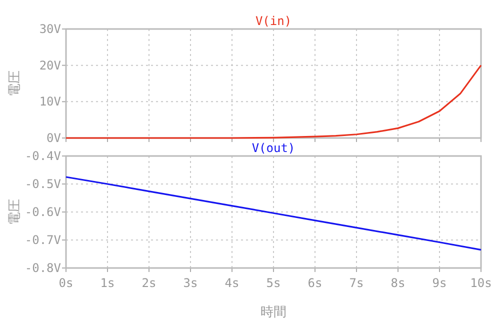 The height and width of the screenshot is (332, 502). Describe the element at coordinates (42, 212) in the screenshot. I see `y-tick-label: -0.6V` at that location.